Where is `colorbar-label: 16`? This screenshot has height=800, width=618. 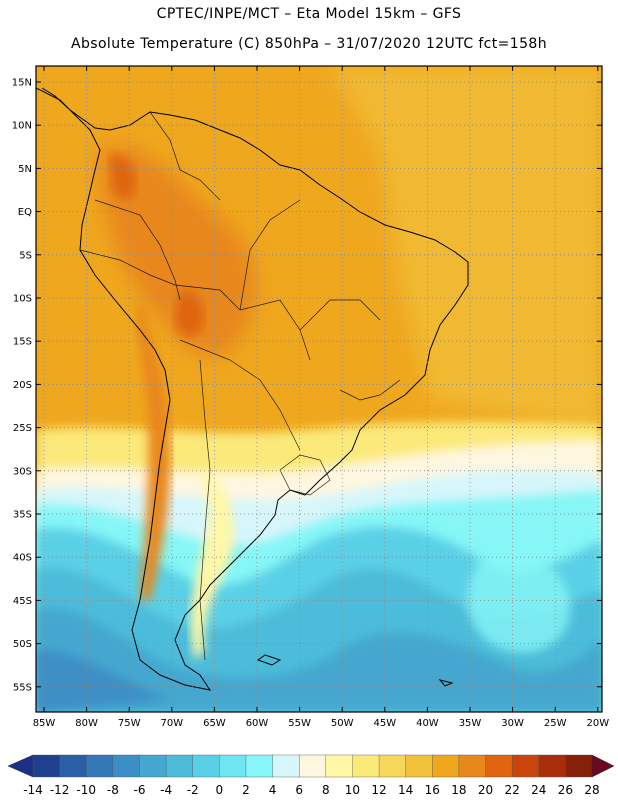 colorbar-label: 16 is located at coordinates (432, 790).